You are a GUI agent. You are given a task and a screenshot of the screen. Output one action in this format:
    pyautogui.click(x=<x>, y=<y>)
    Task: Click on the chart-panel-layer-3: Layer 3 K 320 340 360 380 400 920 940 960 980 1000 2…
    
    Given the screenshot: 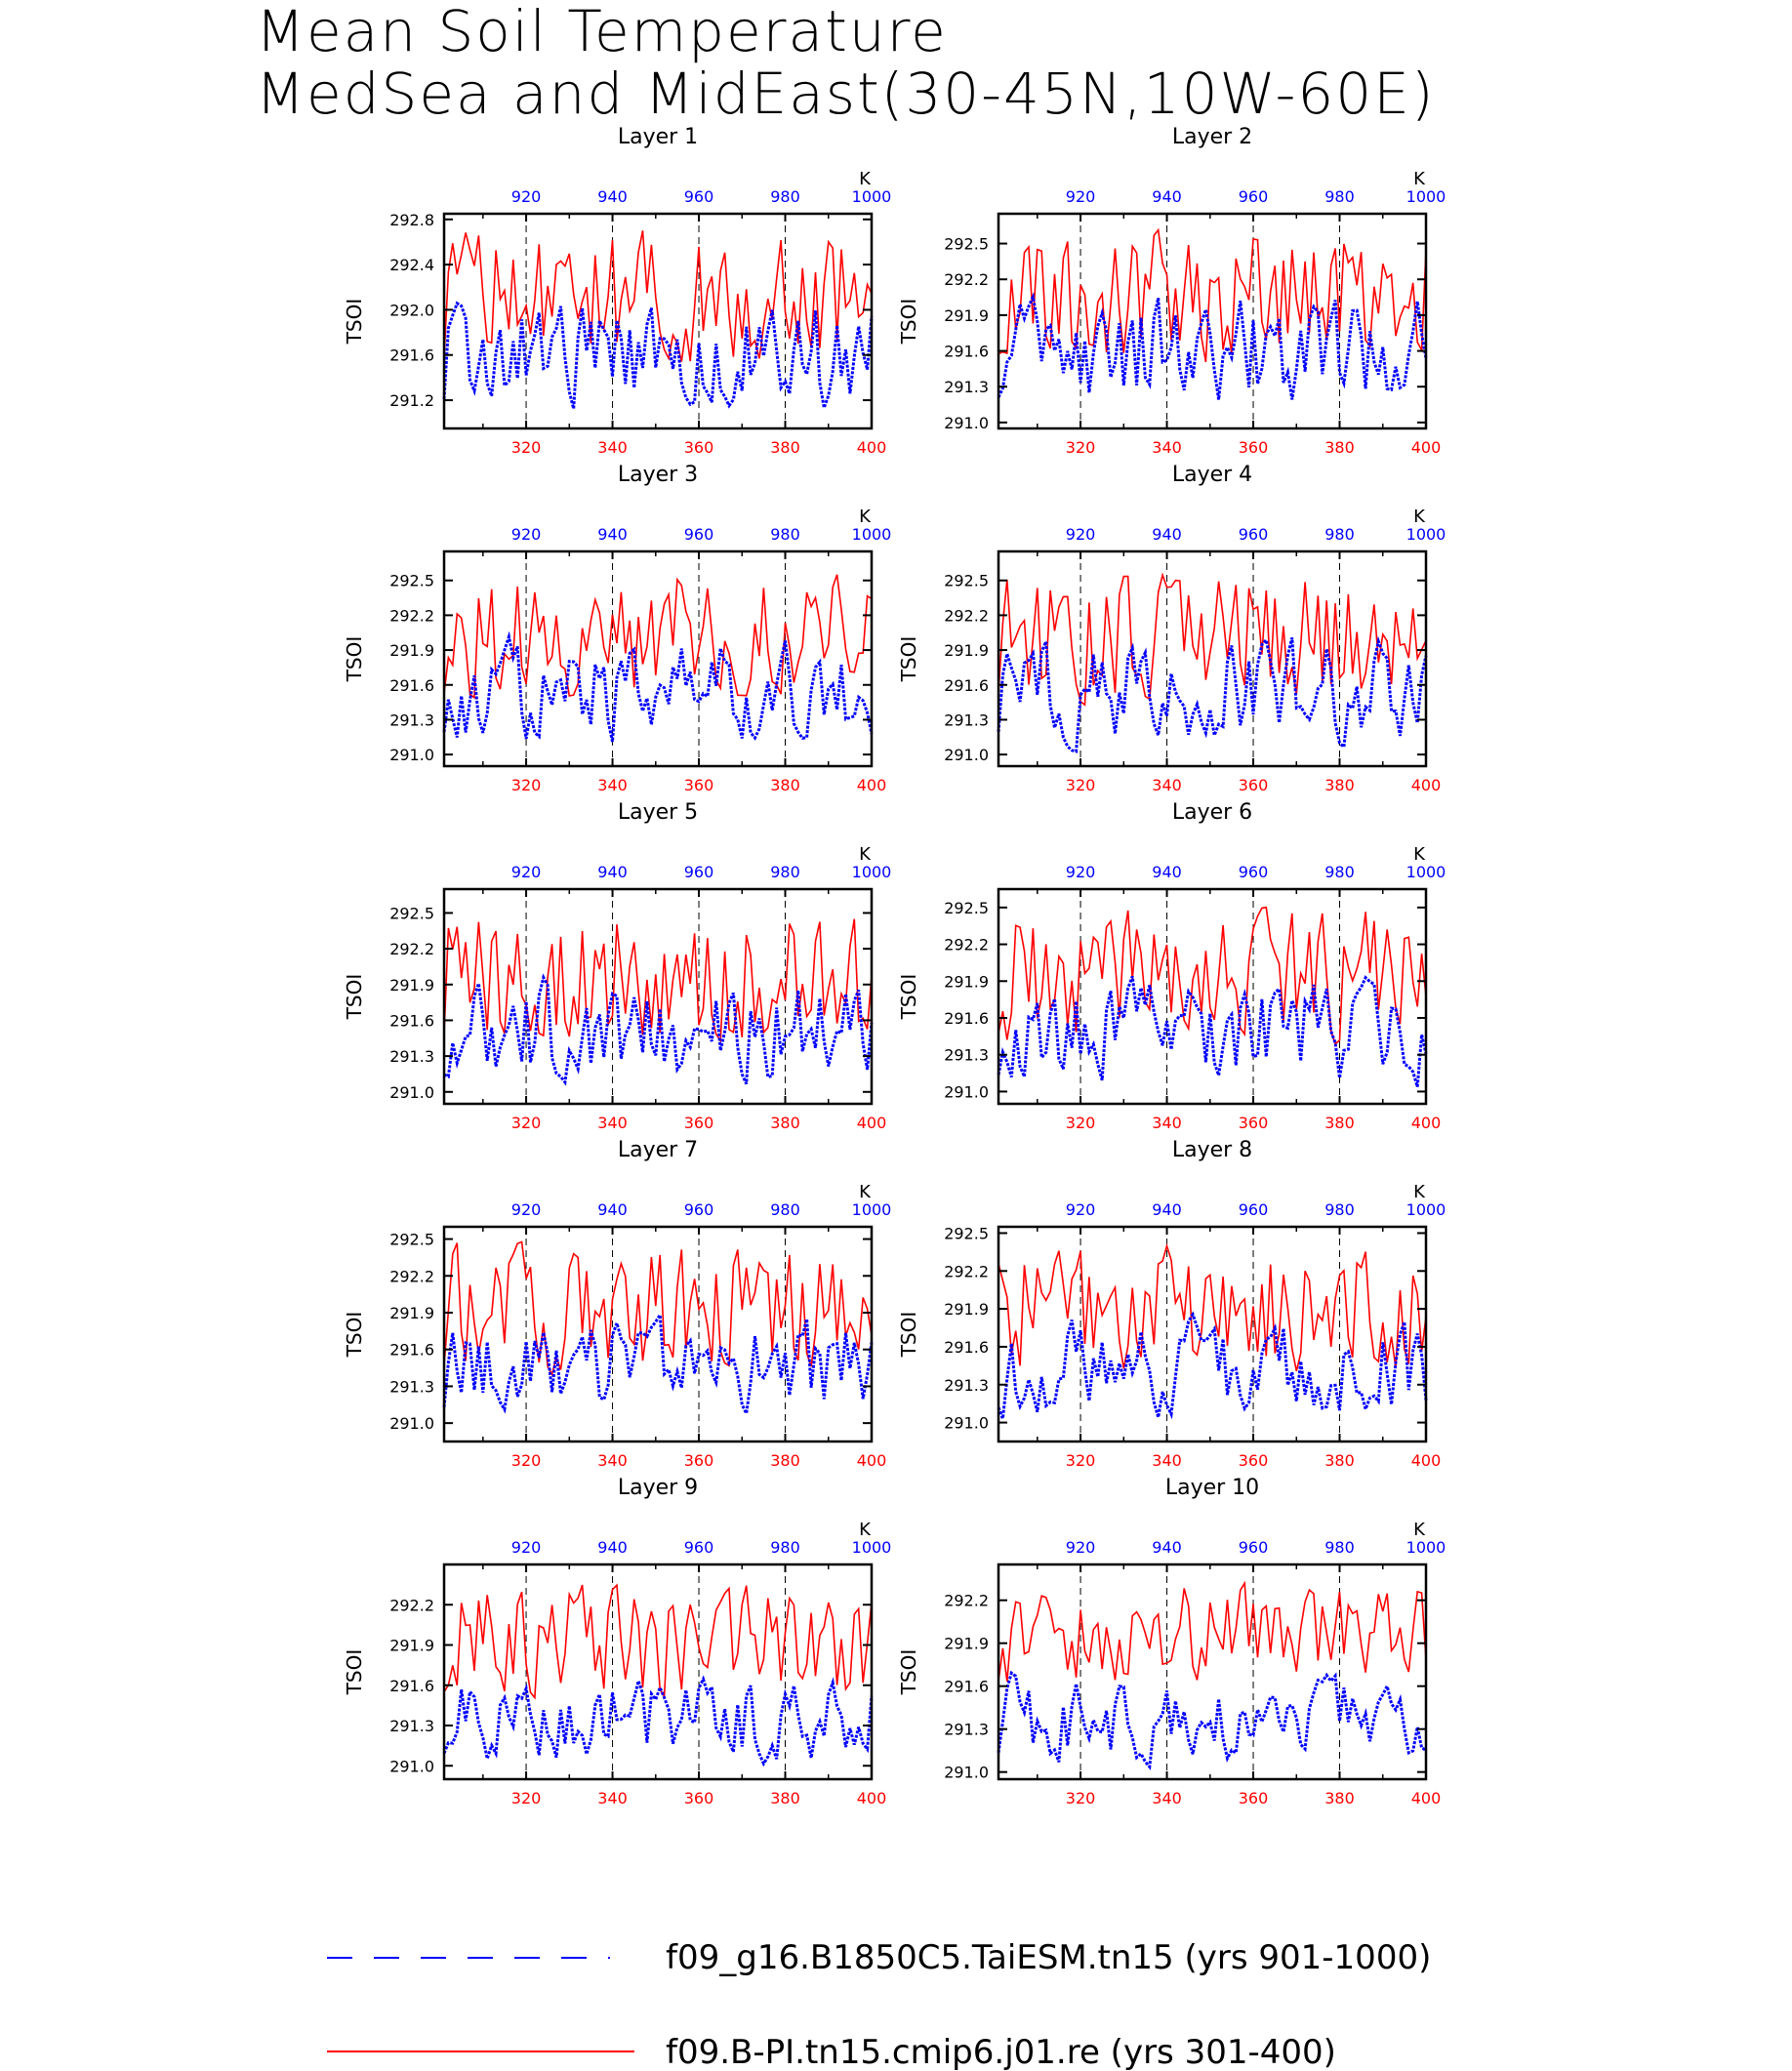 What is the action you would take?
    pyautogui.click(x=617, y=628)
    